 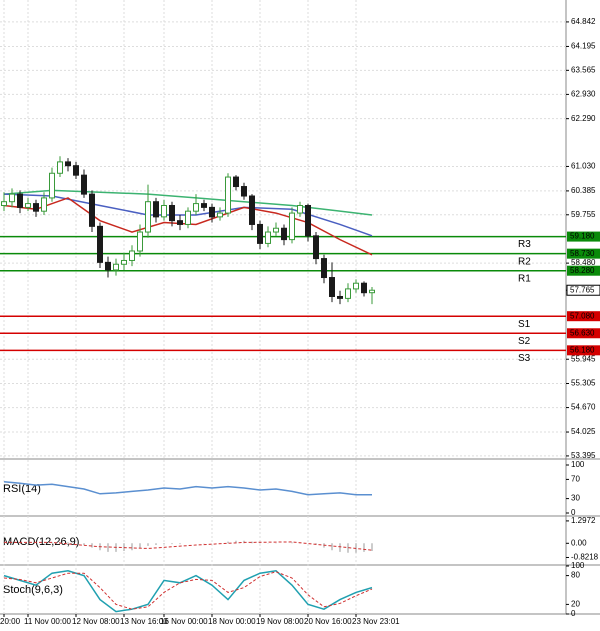 I want to click on y-tick-label: 63.565, so click(x=583, y=69).